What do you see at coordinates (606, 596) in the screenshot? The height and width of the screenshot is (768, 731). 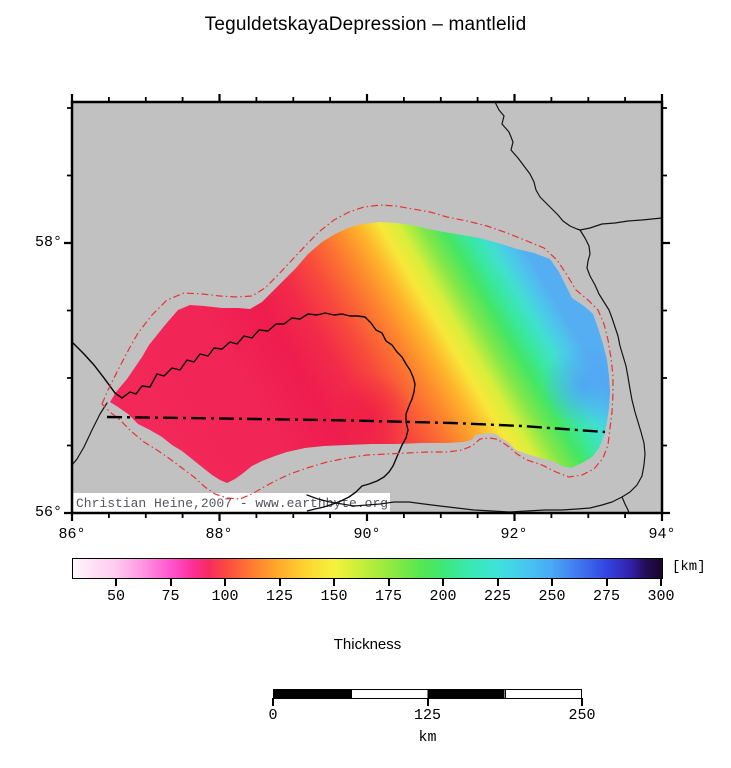 I see `colorbar-label-275: 275` at bounding box center [606, 596].